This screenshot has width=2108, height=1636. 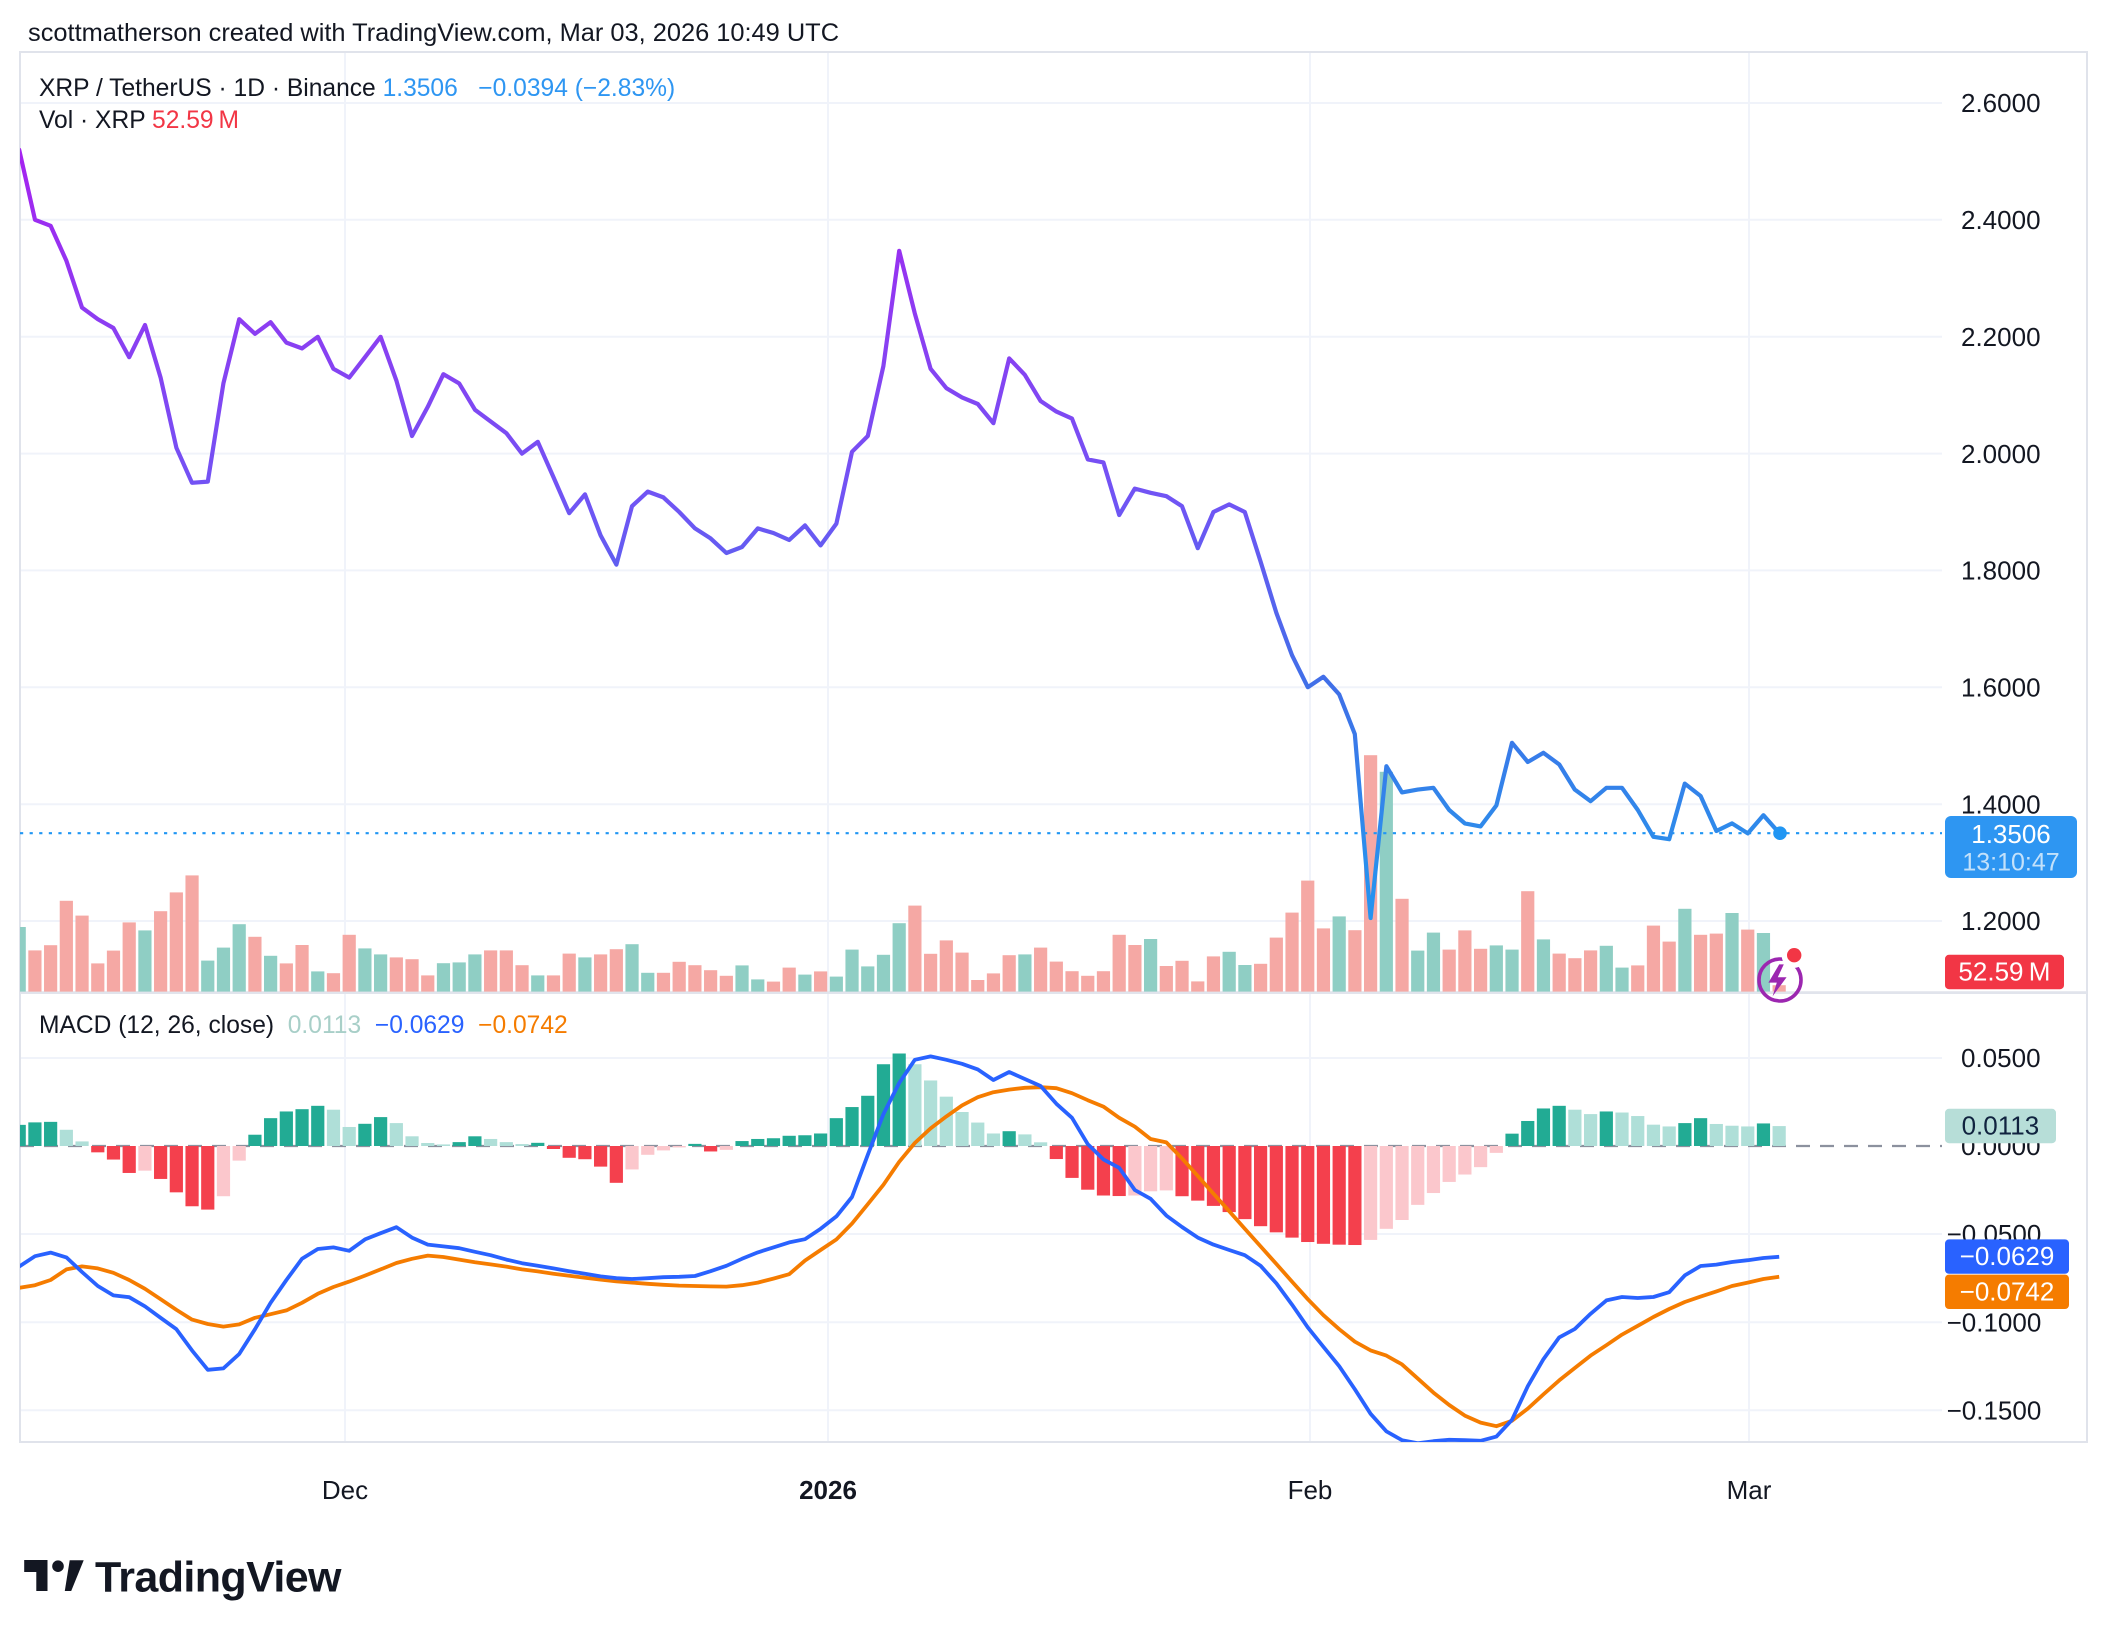 I want to click on svg-text: −0.0742, so click(x=2007, y=1291).